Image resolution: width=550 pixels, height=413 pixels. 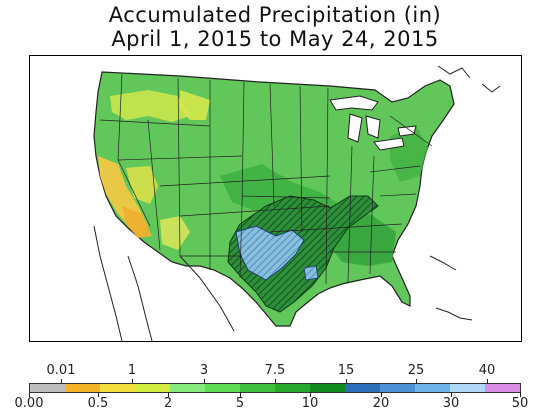 I want to click on legend-bottom-label-5: 5, so click(x=240, y=403).